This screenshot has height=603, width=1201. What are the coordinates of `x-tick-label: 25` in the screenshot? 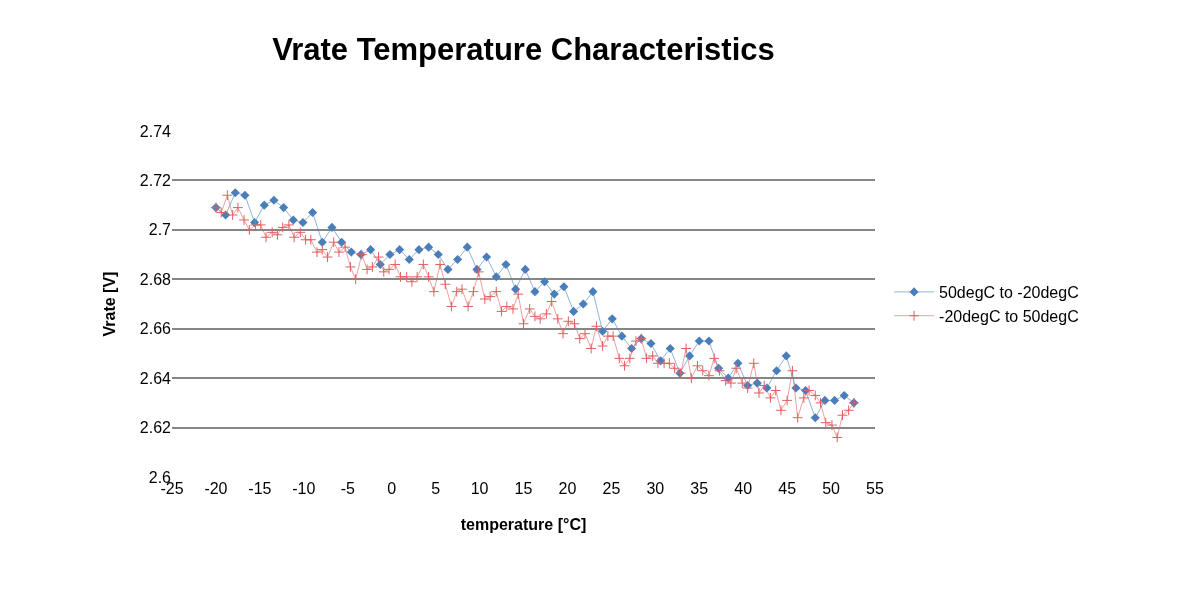 It's located at (611, 488).